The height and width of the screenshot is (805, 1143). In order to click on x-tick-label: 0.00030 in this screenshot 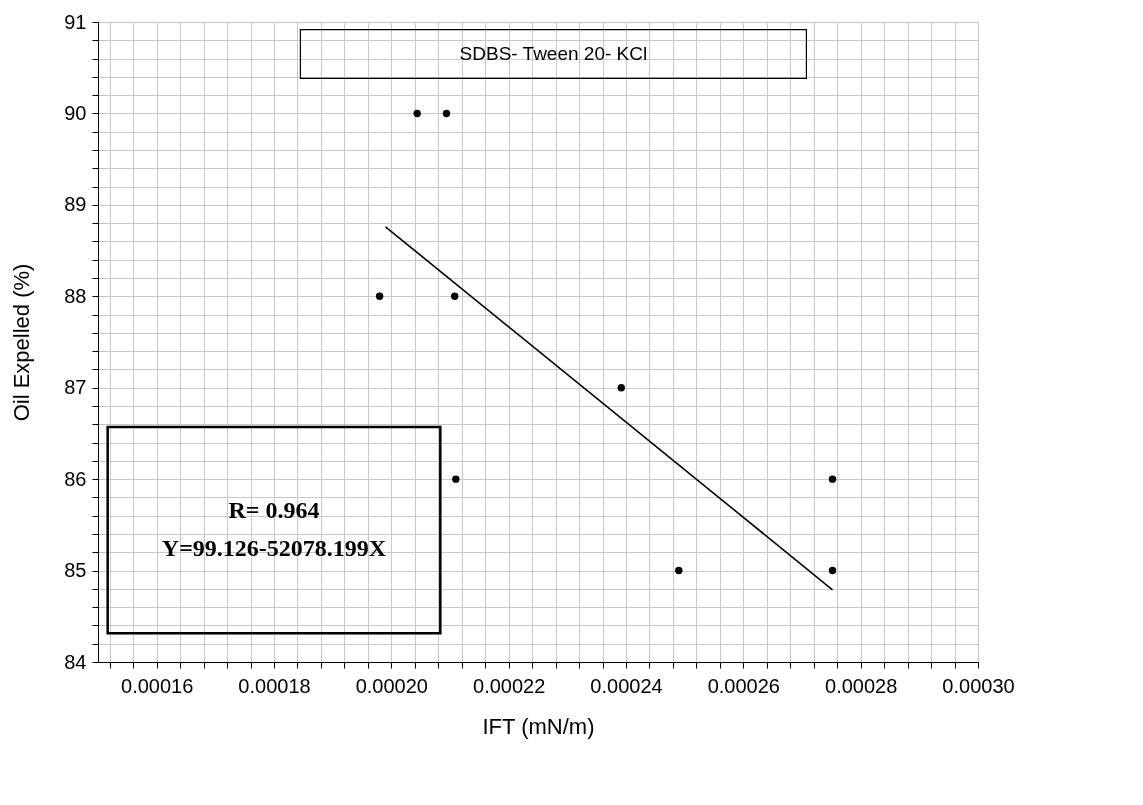, I will do `click(978, 685)`.